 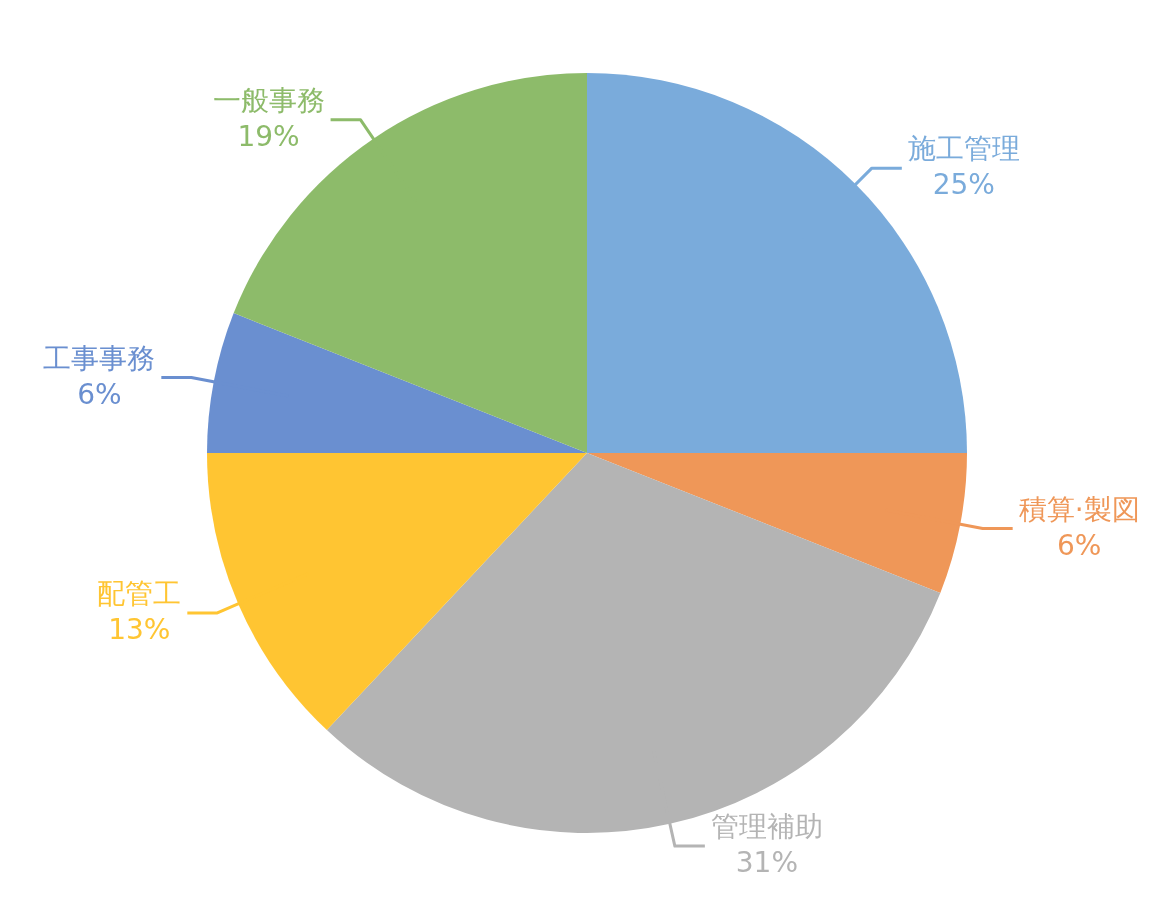 I want to click on slice-label: 積算·製図, so click(x=1079, y=509).